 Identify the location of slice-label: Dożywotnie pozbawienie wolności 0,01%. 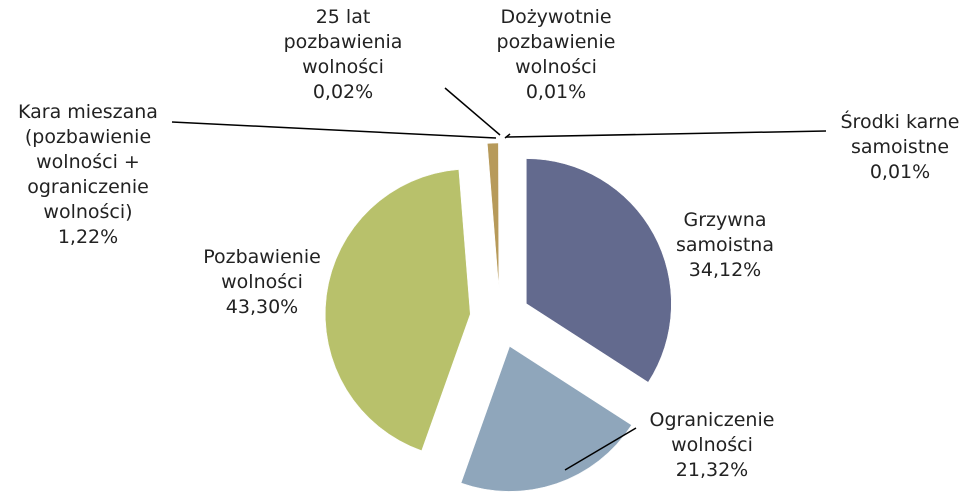
(556, 55).